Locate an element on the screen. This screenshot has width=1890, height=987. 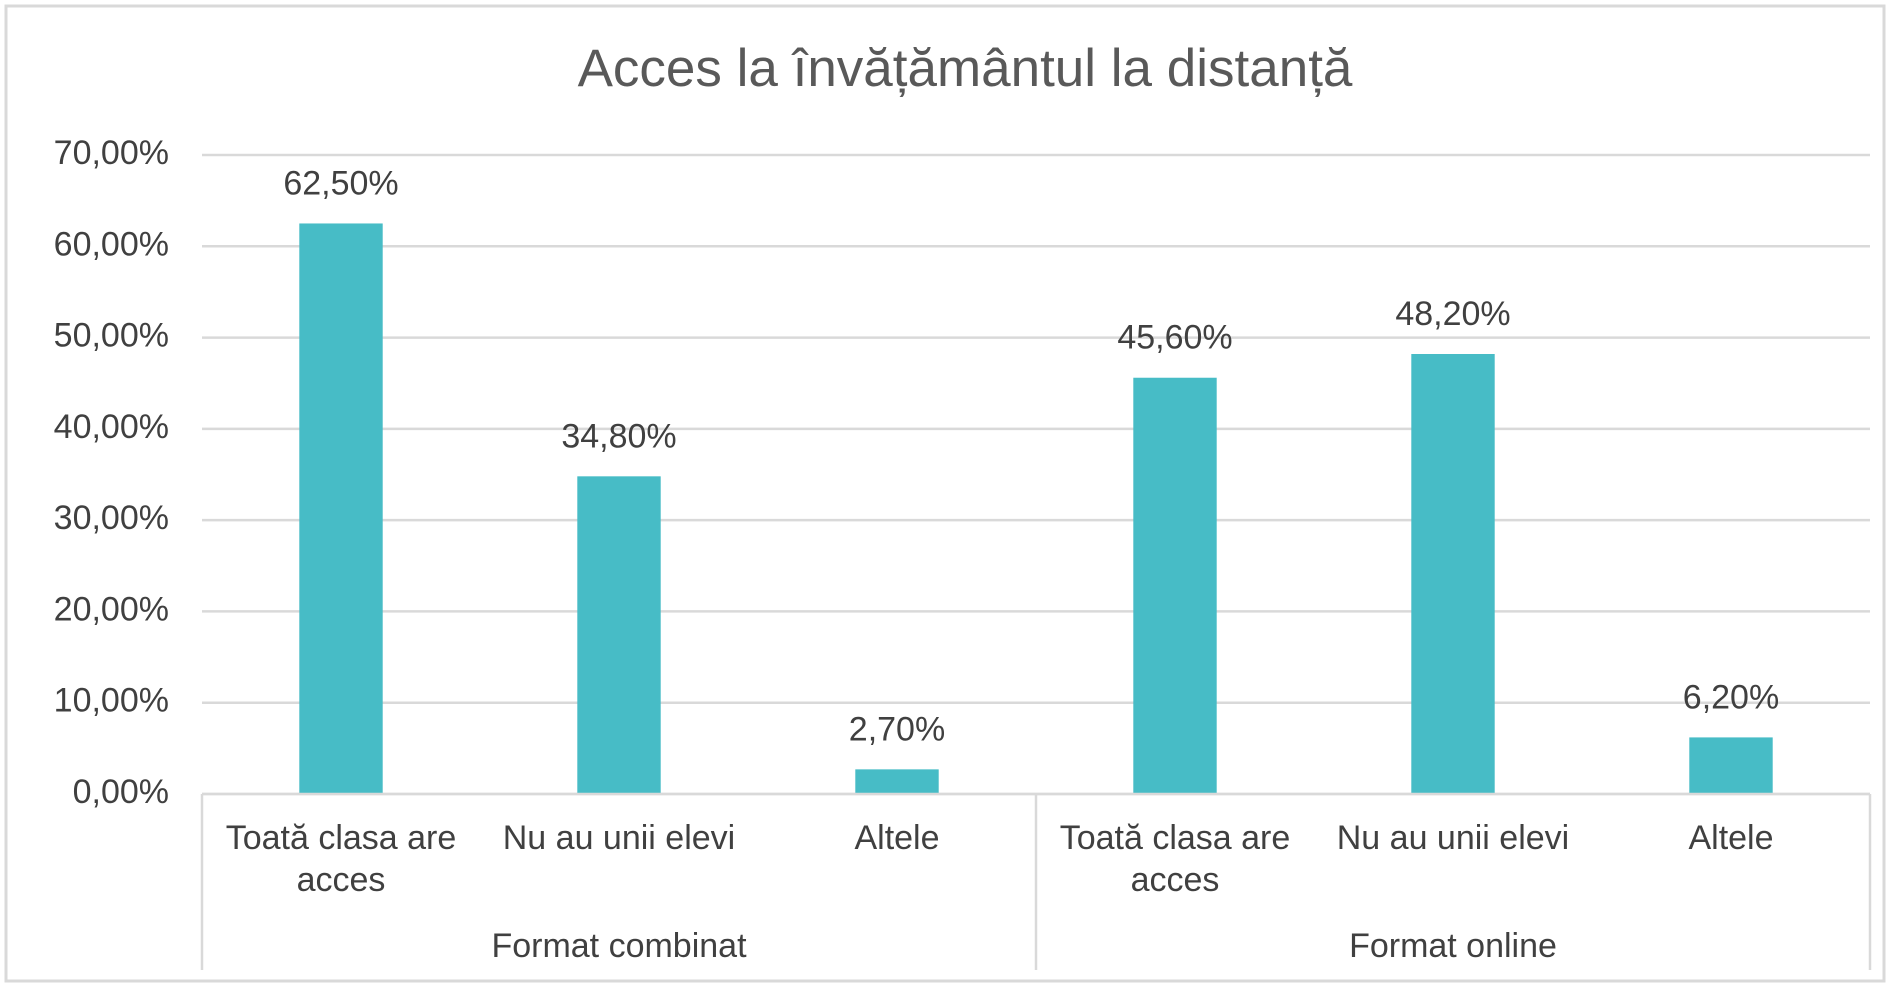
data-label: 6,20% is located at coordinates (1731, 697).